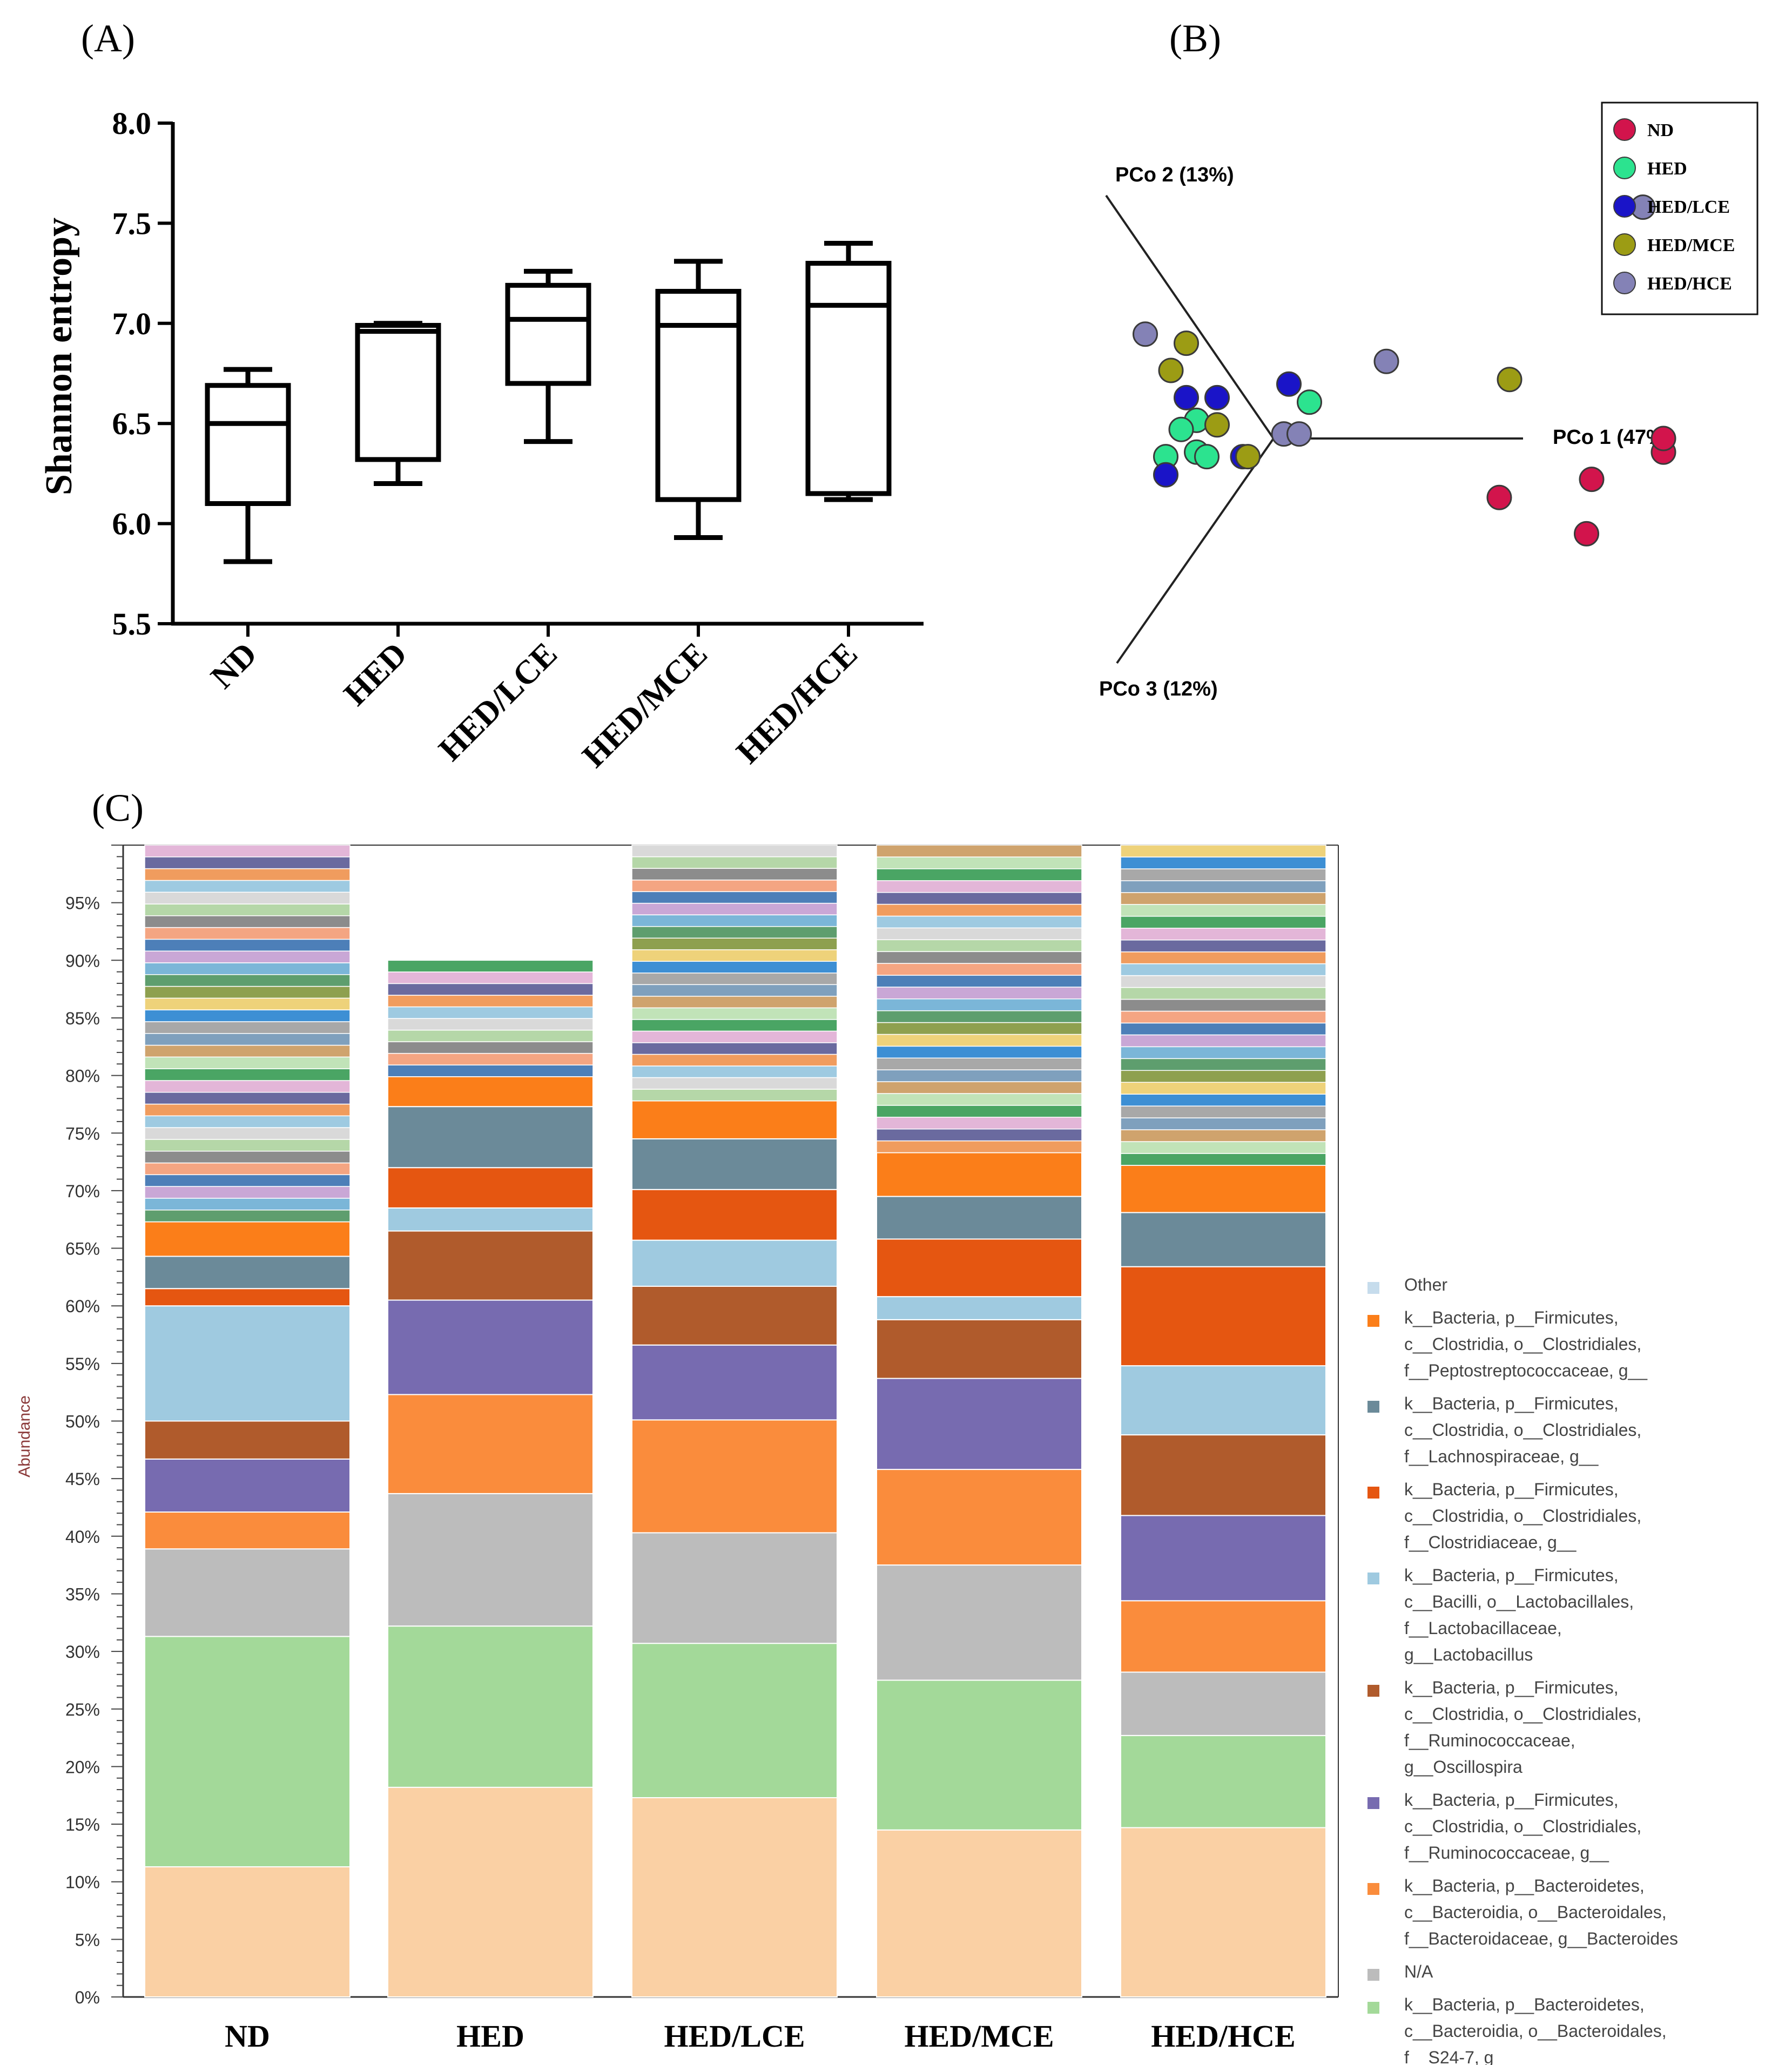 This screenshot has height=2065, width=1792. What do you see at coordinates (108, 39) in the screenshot?
I see `panel-a-label: (A)` at bounding box center [108, 39].